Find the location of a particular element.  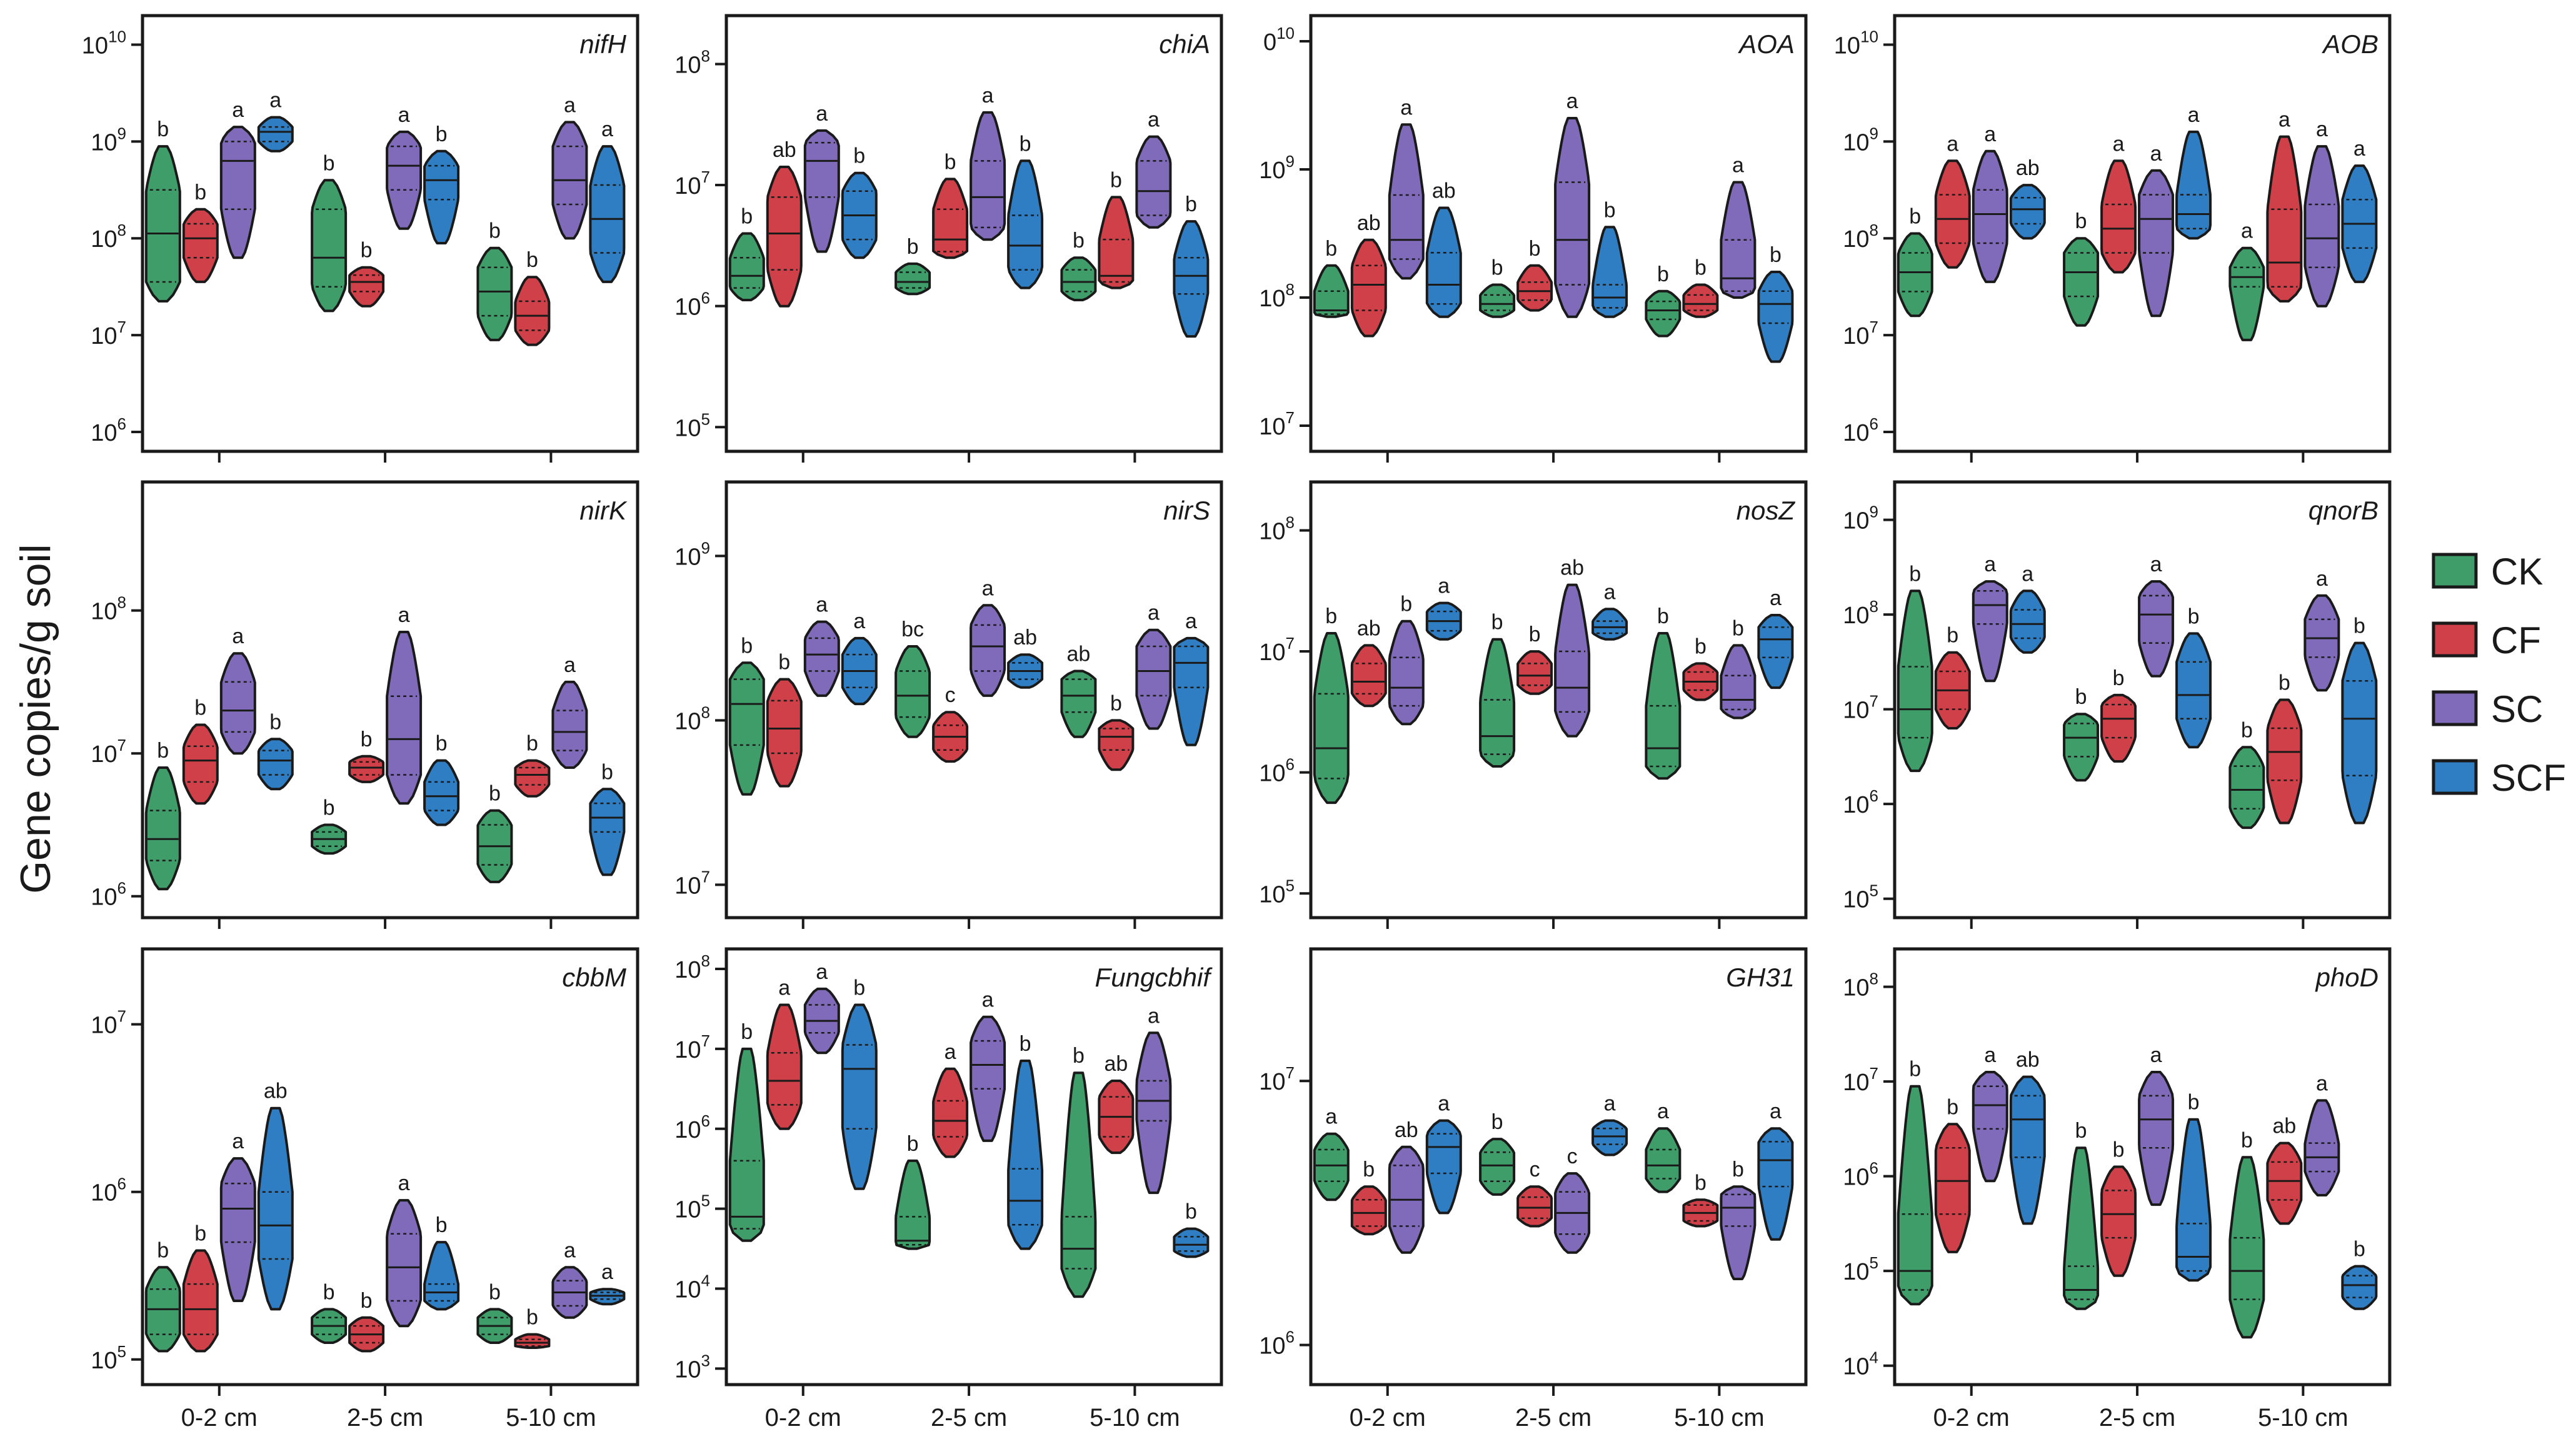

y-tick-label: 010 is located at coordinates (1279, 40).